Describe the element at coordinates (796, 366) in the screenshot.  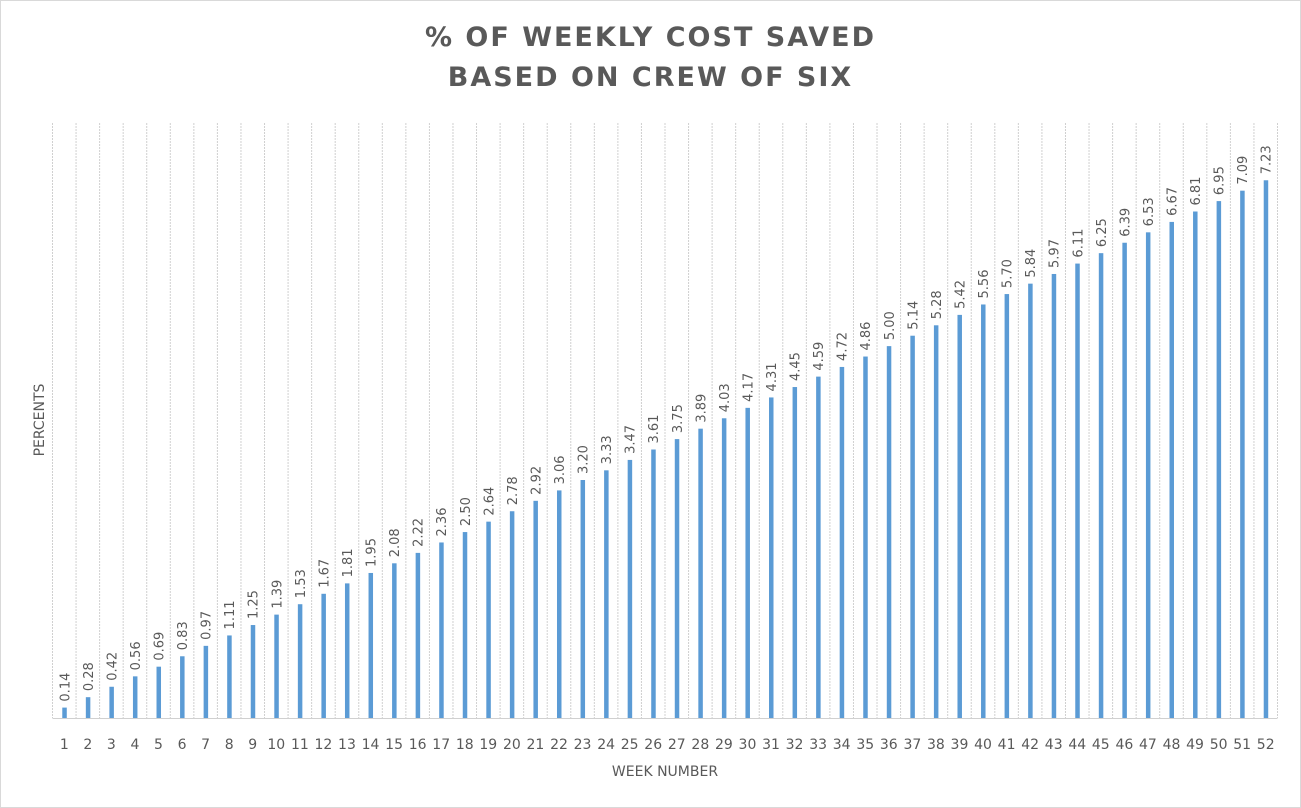
I see `data-label: 4.45` at that location.